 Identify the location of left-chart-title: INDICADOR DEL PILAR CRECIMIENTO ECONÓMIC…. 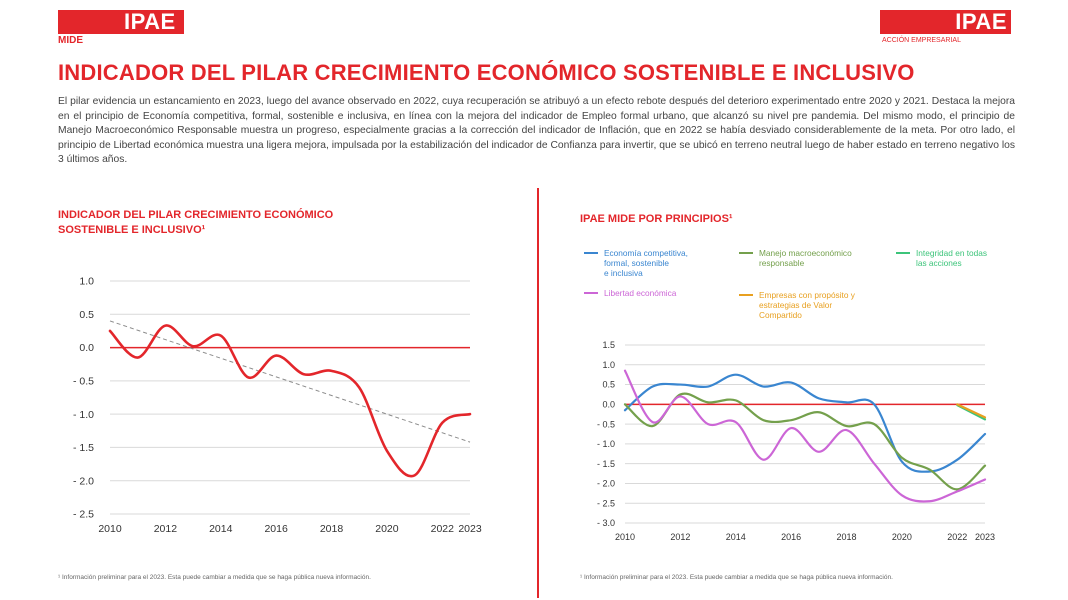
(195, 223).